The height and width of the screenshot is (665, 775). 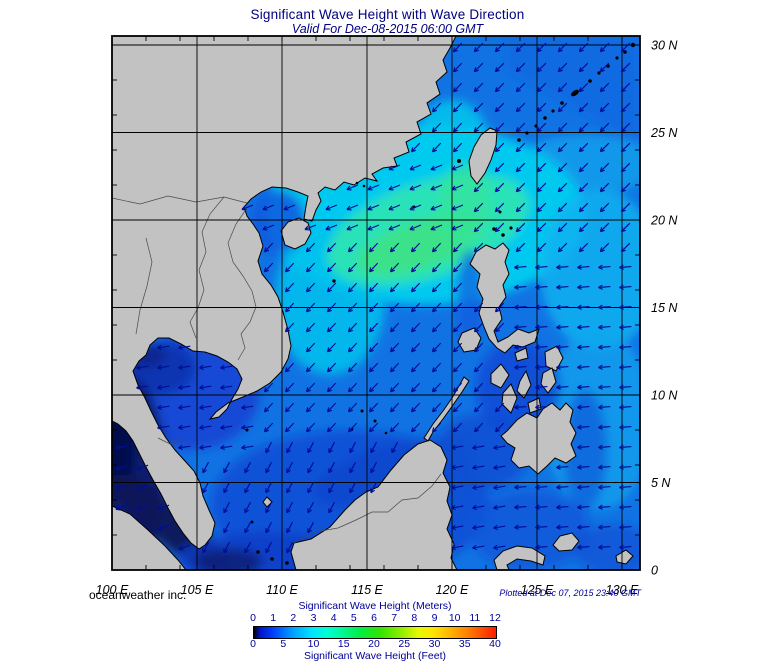 I want to click on legend-feet-ticks: 0 5 10 15 20 25 30 35 40, so click(x=375, y=644).